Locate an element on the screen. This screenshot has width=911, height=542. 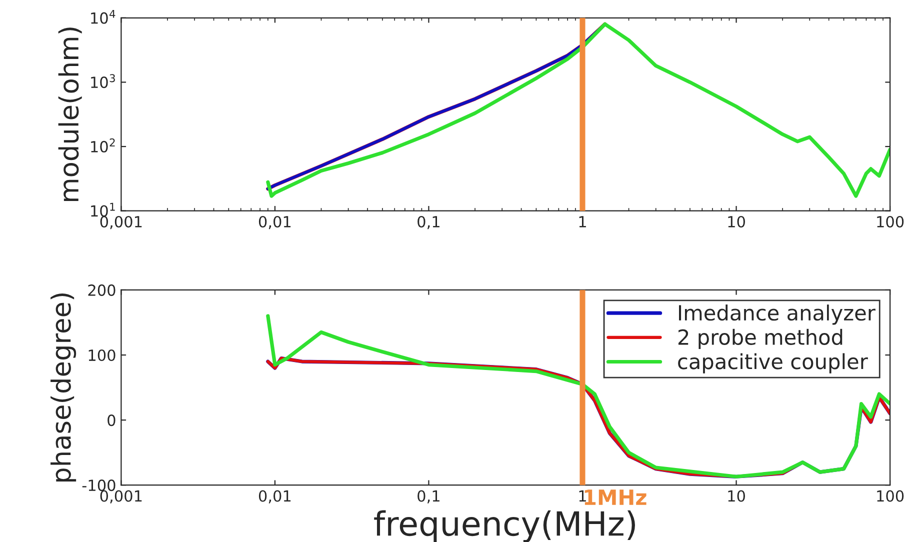
y-tick-label: 200 is located at coordinates (102, 290).